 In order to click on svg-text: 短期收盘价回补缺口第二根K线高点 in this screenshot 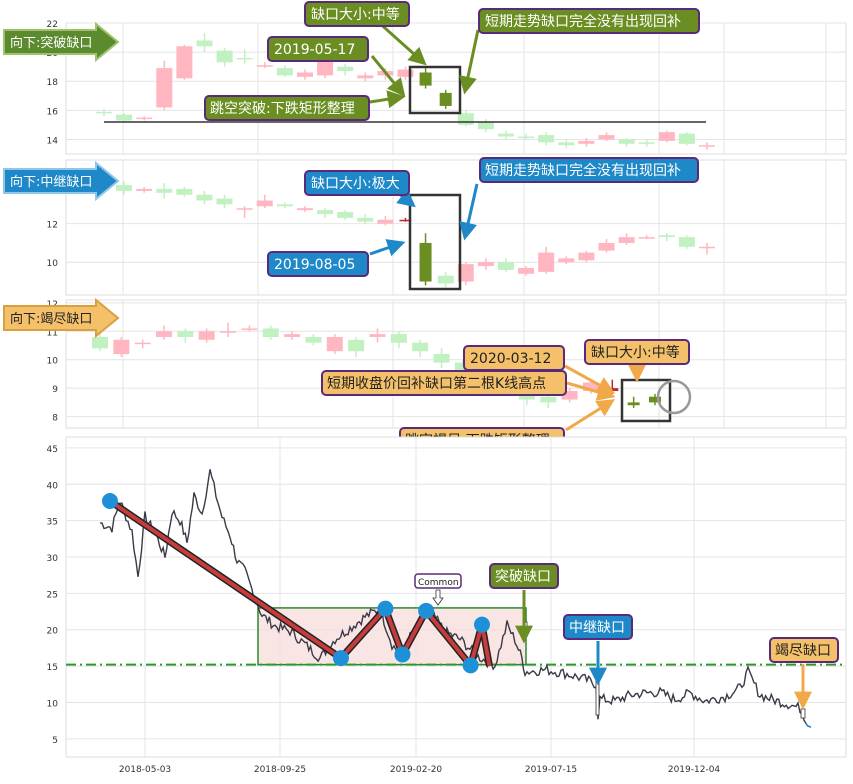, I will do `click(436, 383)`.